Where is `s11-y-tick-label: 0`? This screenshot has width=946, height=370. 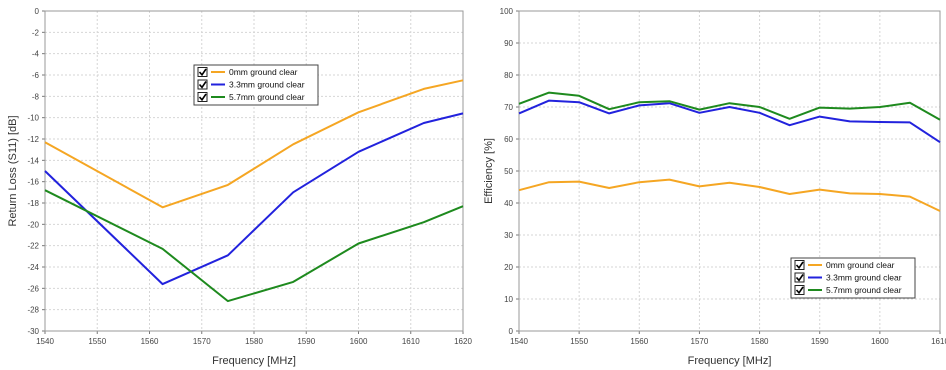 s11-y-tick-label: 0 is located at coordinates (37, 11).